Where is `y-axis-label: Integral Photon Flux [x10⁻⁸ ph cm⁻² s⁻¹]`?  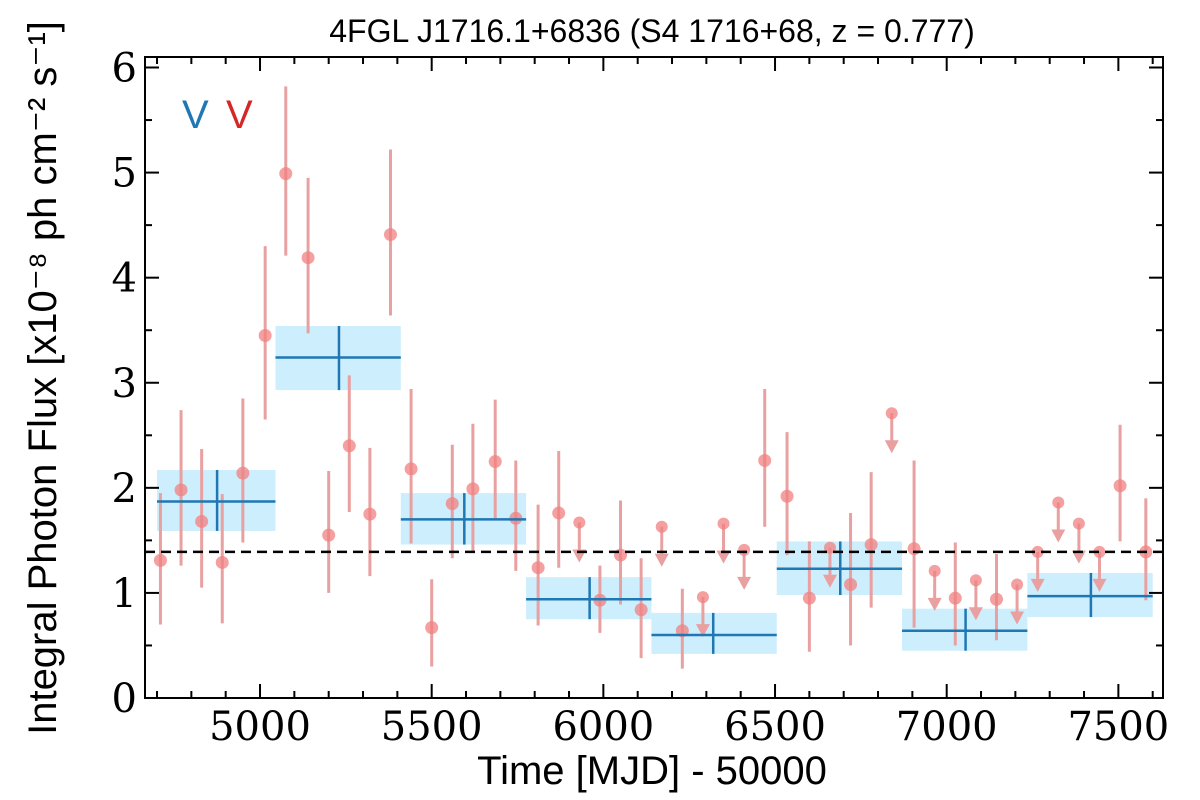 y-axis-label: Integral Photon Flux [x10⁻⁸ ph cm⁻² s⁻¹] is located at coordinates (43, 378).